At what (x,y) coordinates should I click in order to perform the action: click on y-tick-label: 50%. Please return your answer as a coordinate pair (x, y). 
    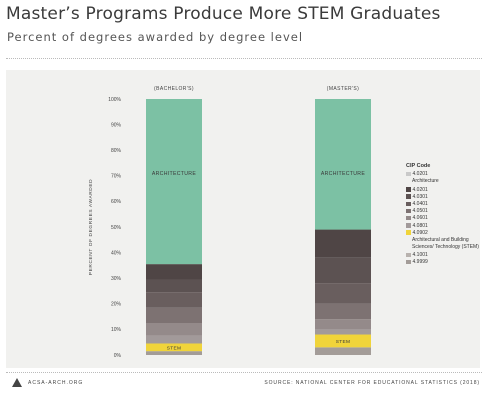
    Looking at the image, I should click on (116, 228).